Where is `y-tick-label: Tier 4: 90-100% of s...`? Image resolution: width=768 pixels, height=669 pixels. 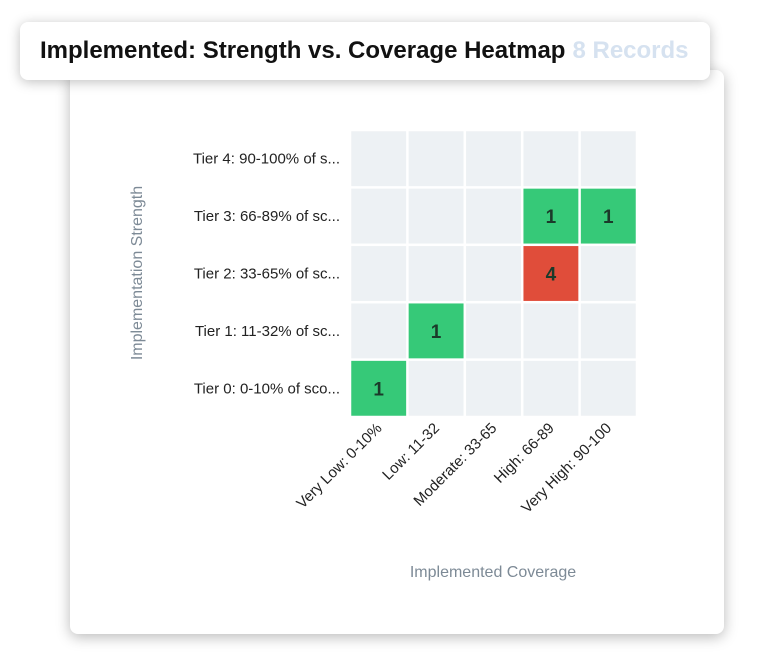
y-tick-label: Tier 4: 90-100% of s... is located at coordinates (266, 159).